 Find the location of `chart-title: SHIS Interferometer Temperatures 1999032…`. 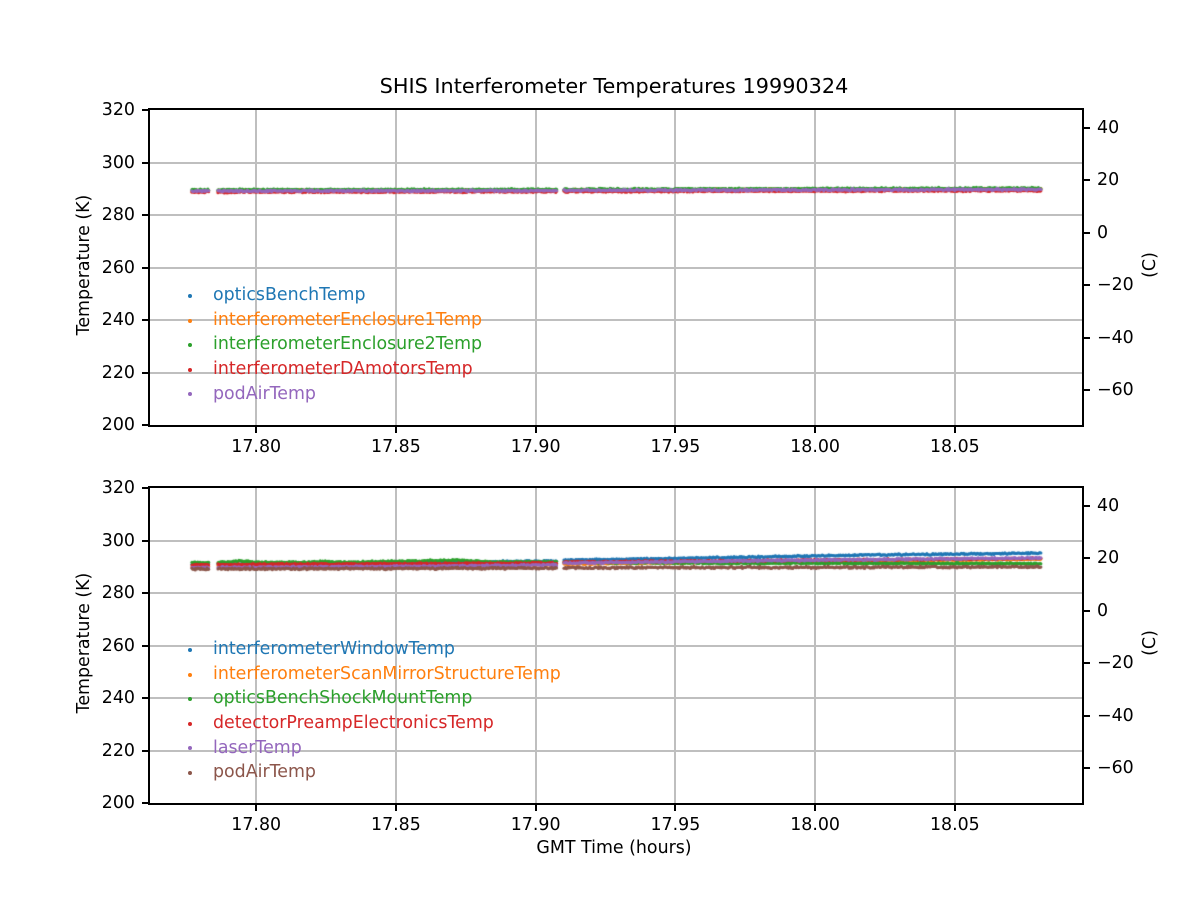

chart-title: SHIS Interferometer Temperatures 1999032… is located at coordinates (614, 86).